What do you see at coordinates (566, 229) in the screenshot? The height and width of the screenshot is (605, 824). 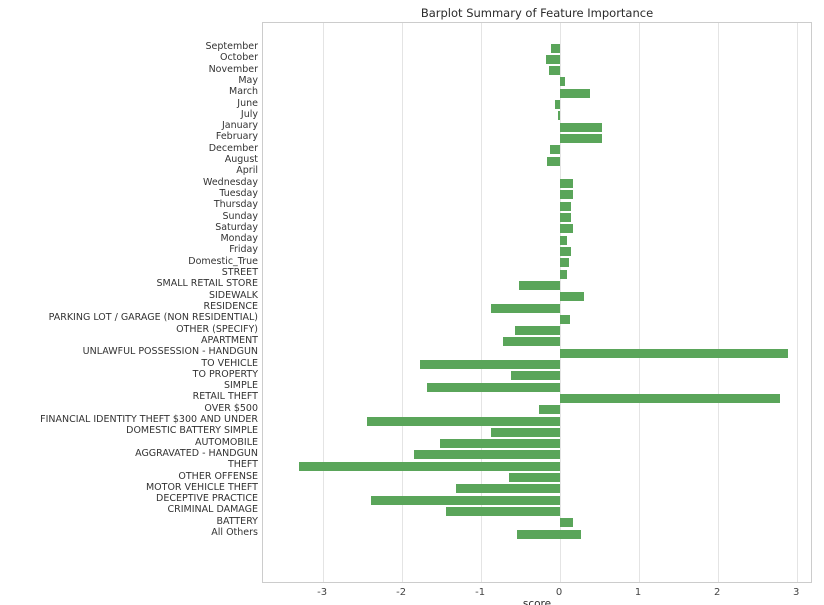 I see `bar-saturday` at bounding box center [566, 229].